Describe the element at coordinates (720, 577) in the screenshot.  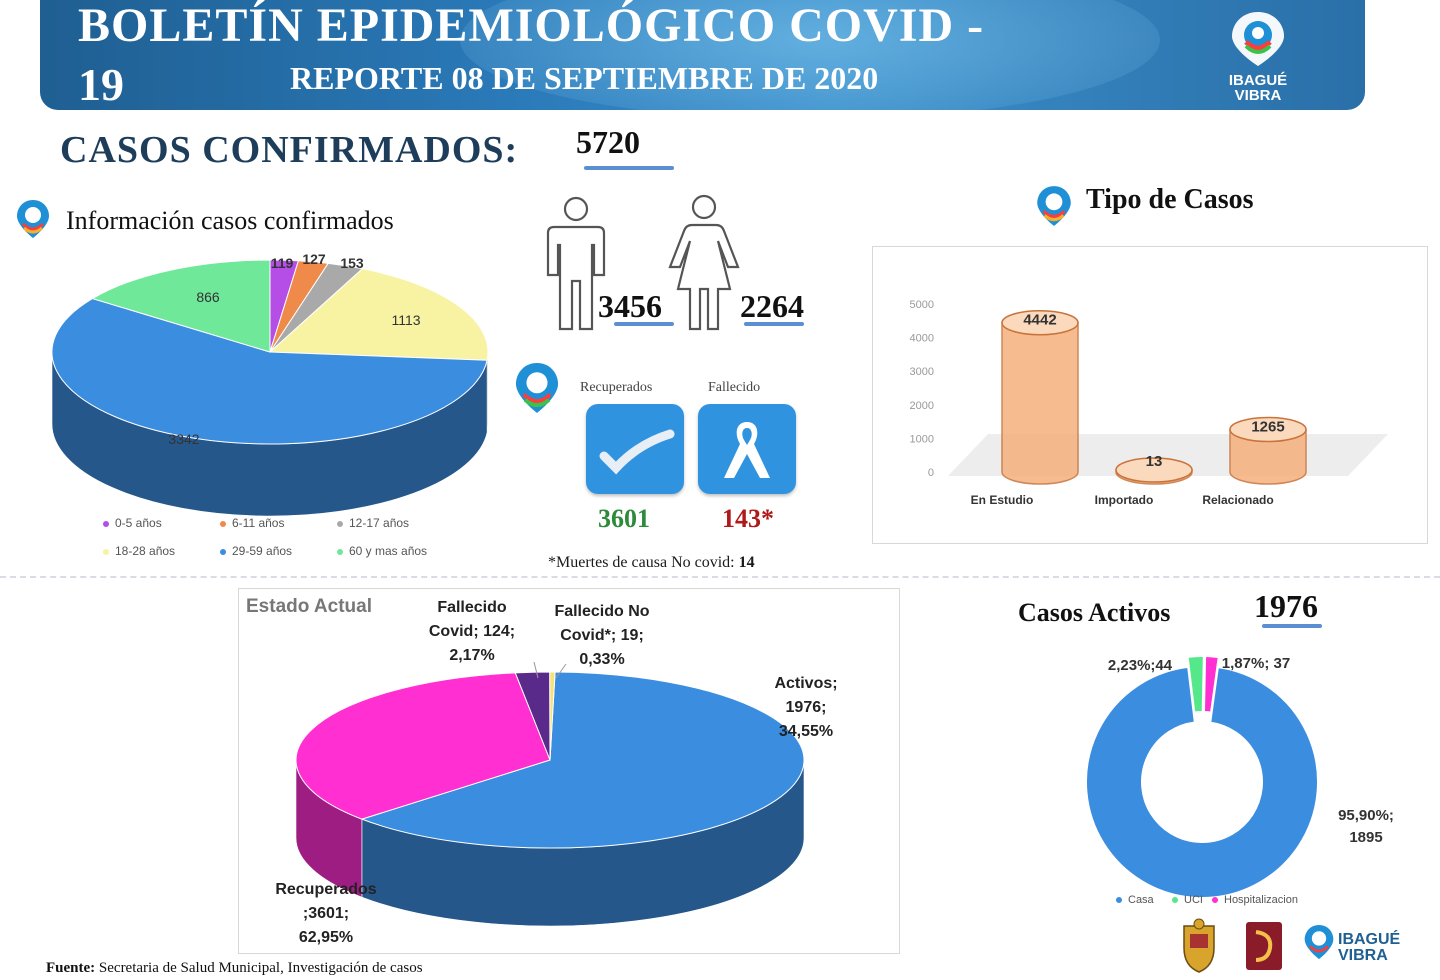
I see `section-divider` at that location.